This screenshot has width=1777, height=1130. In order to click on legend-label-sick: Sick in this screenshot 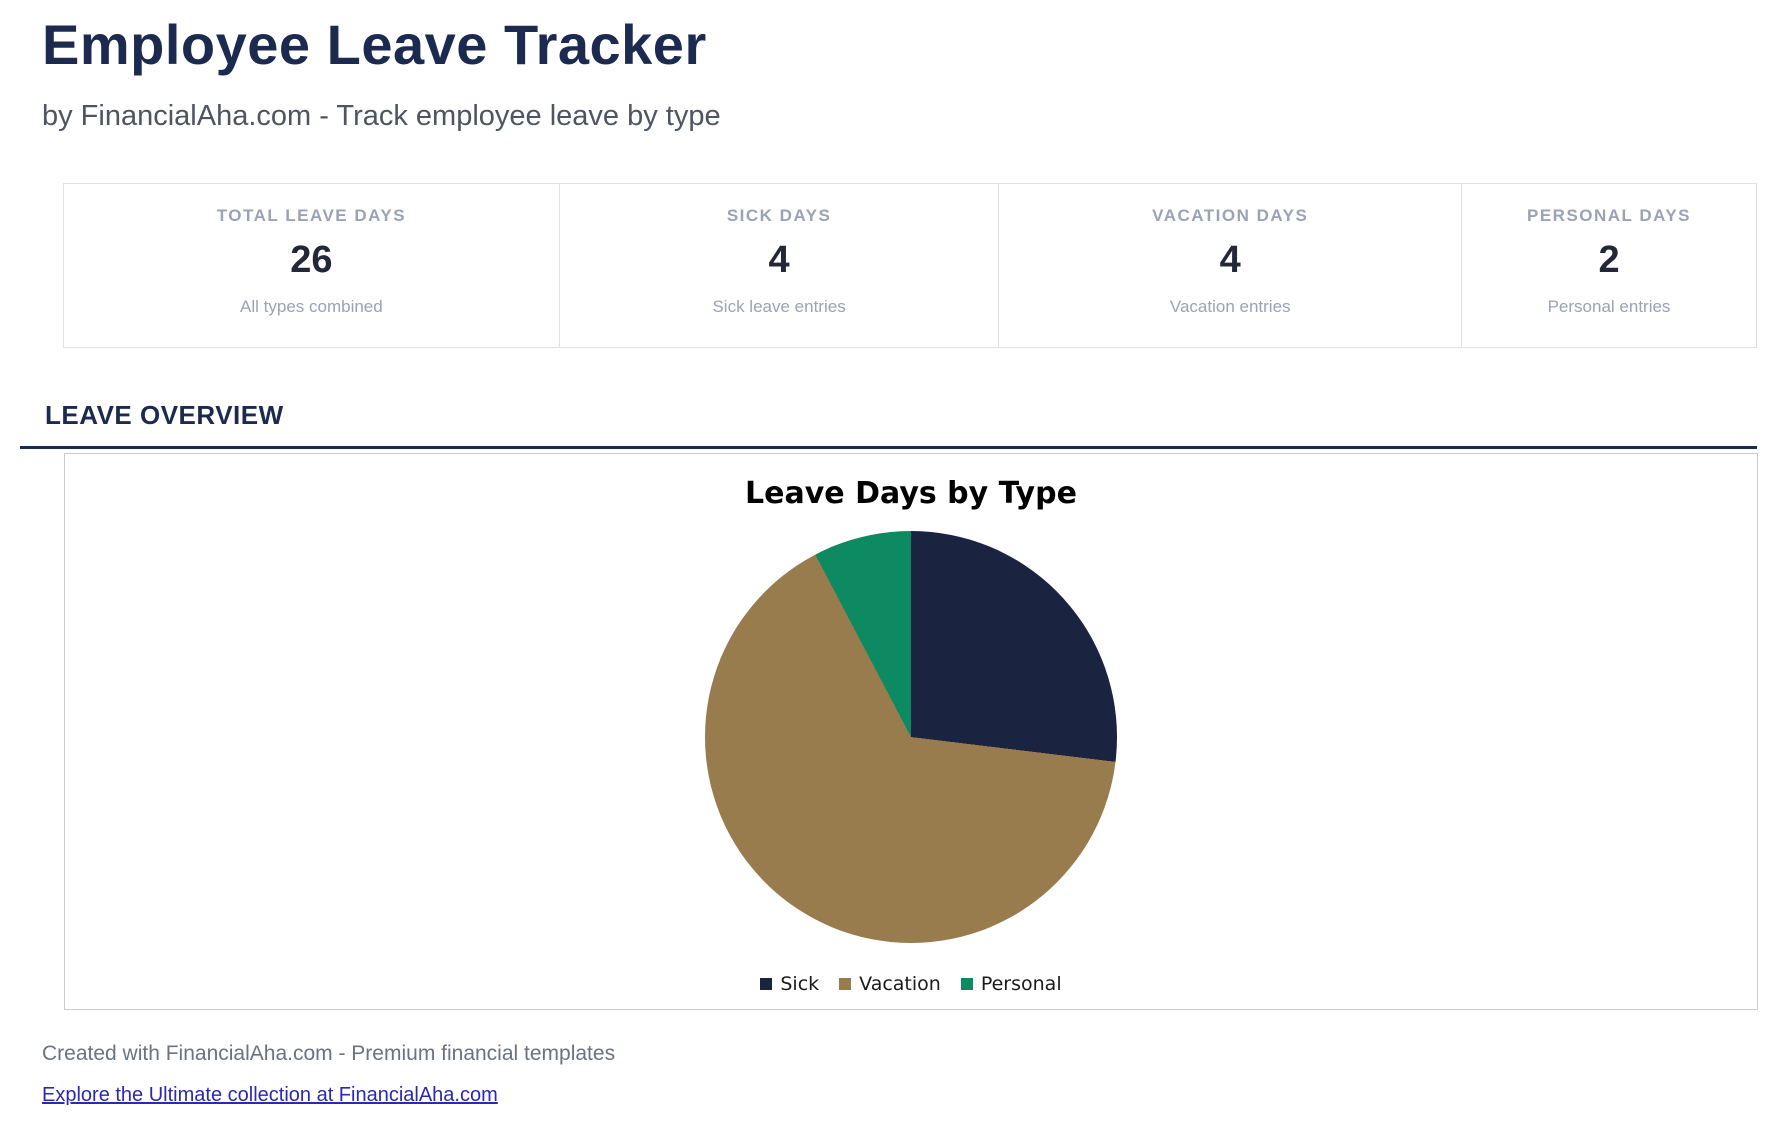, I will do `click(800, 983)`.